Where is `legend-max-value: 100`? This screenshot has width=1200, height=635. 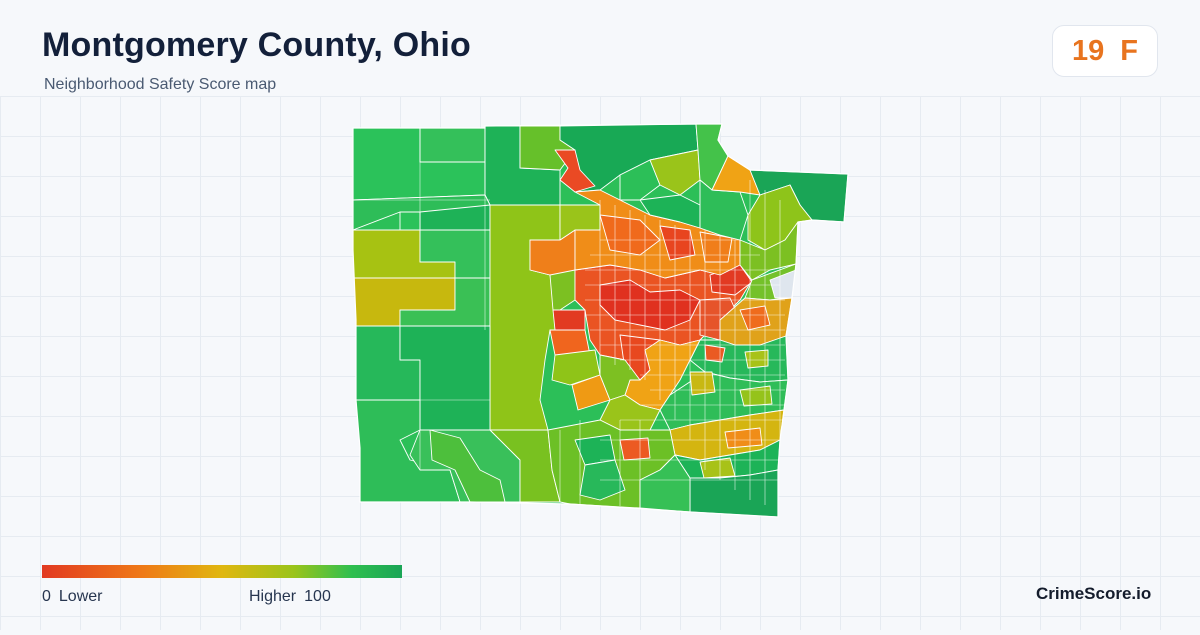 legend-max-value: 100 is located at coordinates (317, 596).